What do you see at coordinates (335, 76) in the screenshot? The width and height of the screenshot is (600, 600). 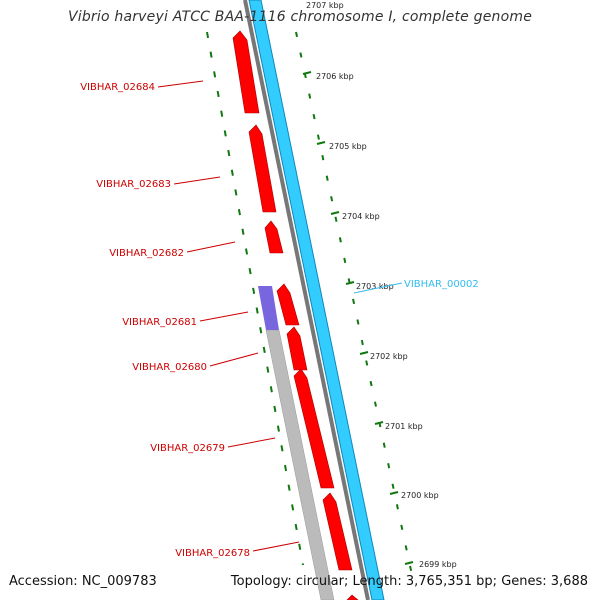 I see `ruler-tick-label: 2706 kbp` at bounding box center [335, 76].